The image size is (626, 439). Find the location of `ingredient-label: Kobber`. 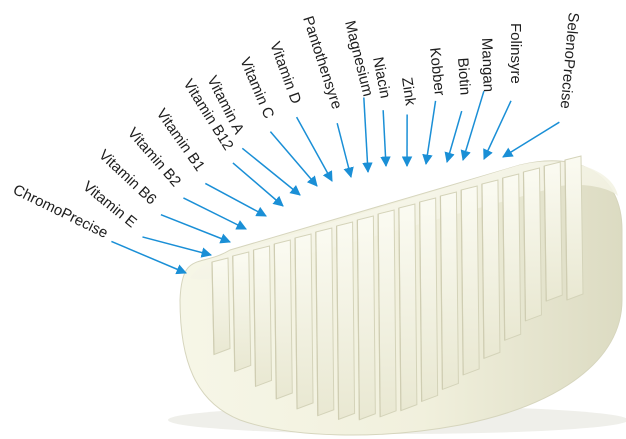

ingredient-label: Kobber is located at coordinates (437, 72).